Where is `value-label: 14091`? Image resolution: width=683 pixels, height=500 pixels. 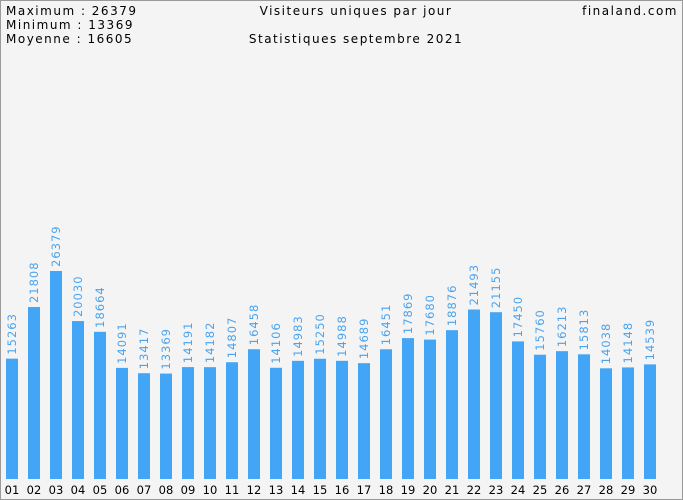
value-label: 14091 is located at coordinates (122, 343).